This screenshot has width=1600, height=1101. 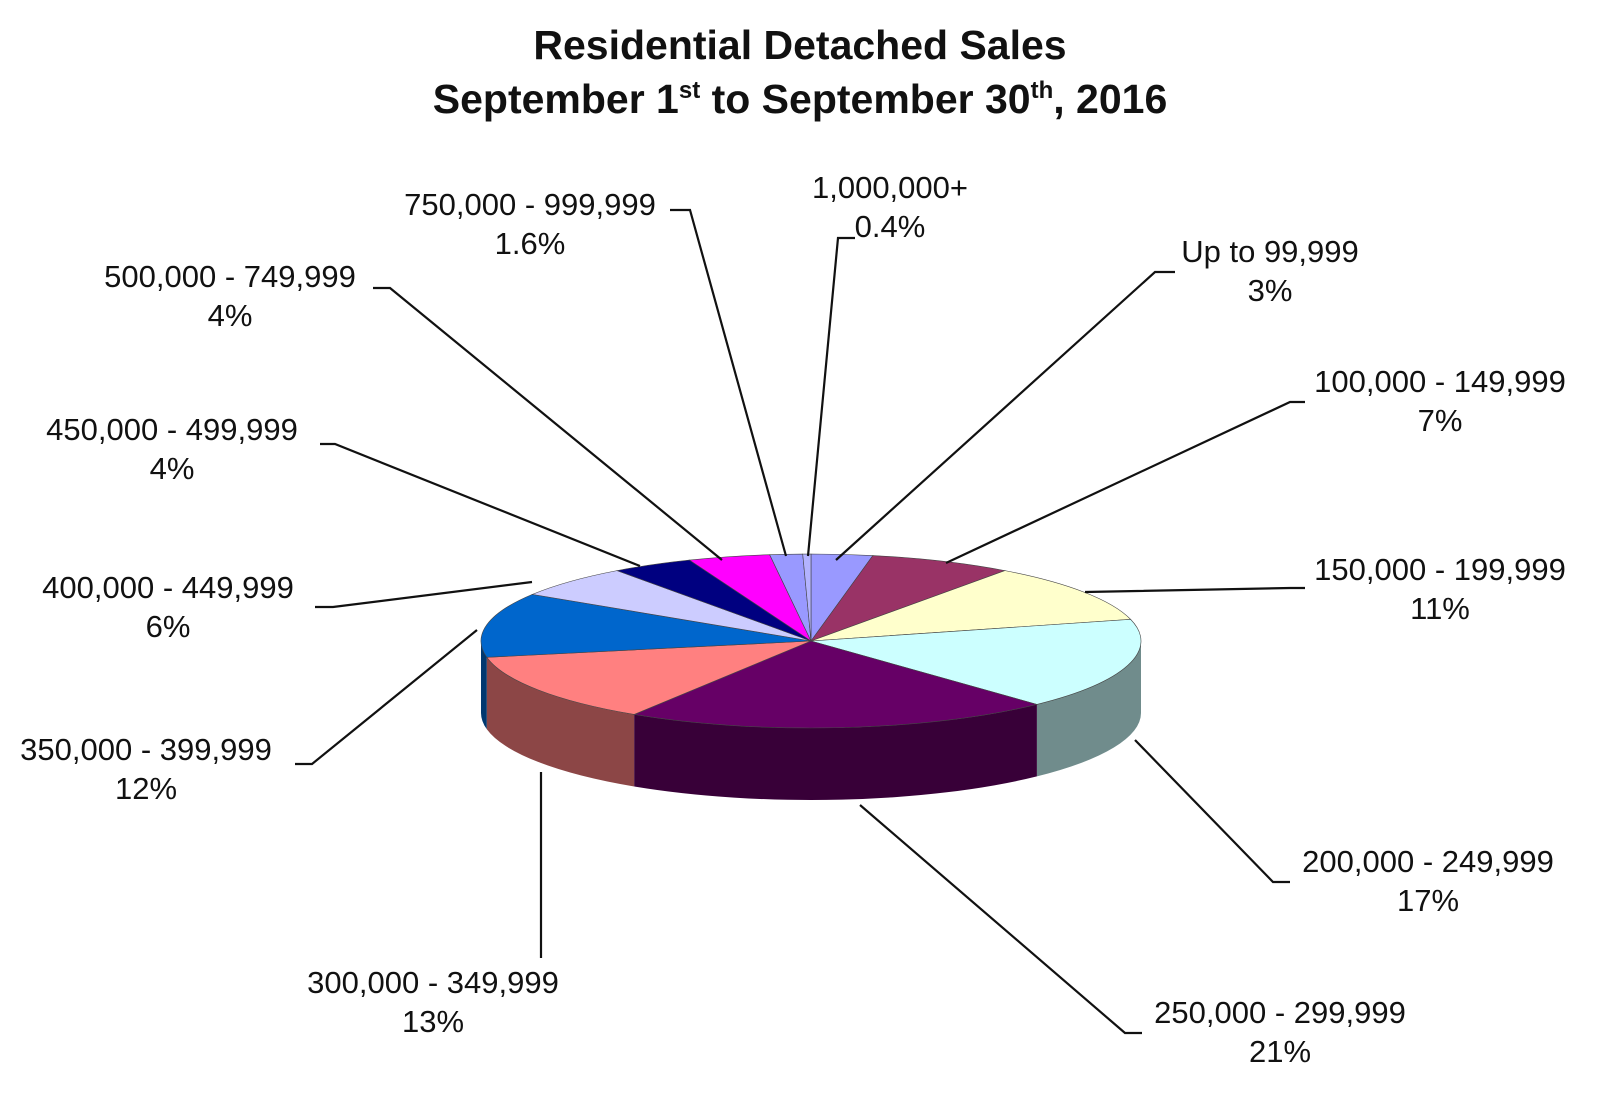 What do you see at coordinates (530, 243) in the screenshot?
I see `slice-percent-label: 1.6%` at bounding box center [530, 243].